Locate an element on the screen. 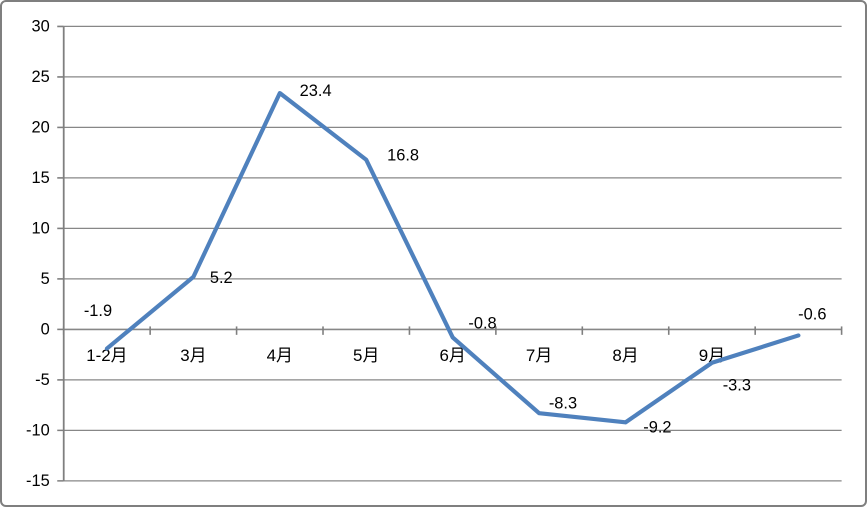 The image size is (867, 507). y-axis-tick-label: 0 is located at coordinates (45, 329).